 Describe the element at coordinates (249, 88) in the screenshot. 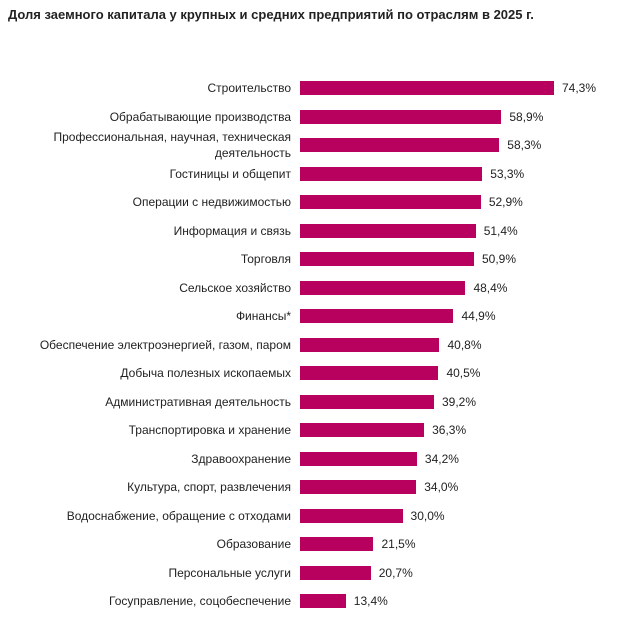

I see `category-label: Строительство` at that location.